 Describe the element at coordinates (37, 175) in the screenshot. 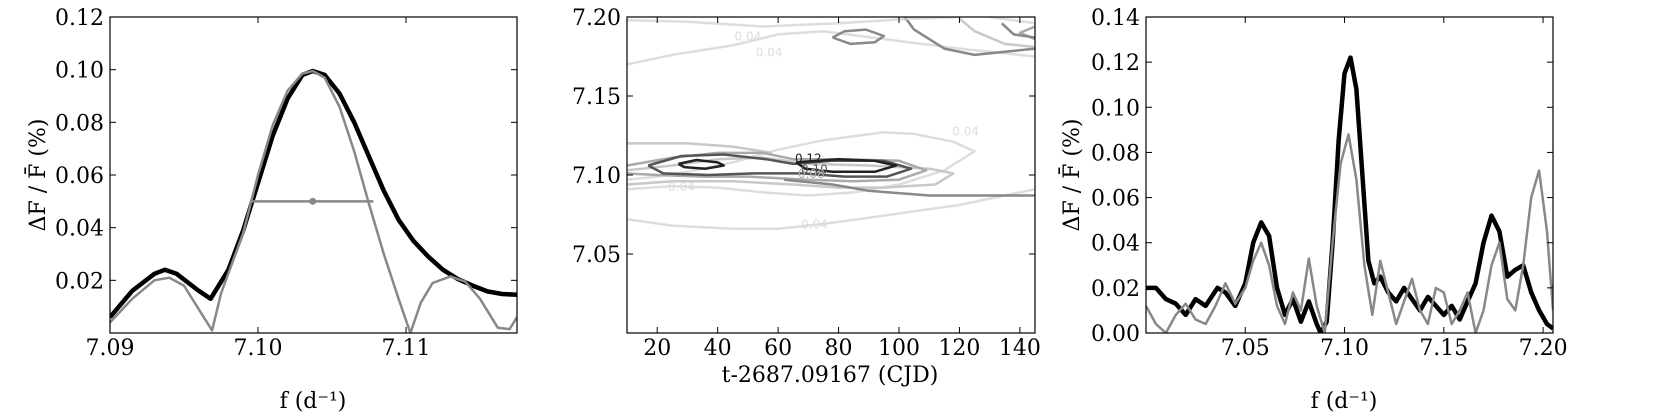

I see `chart1-ylabel: ΔF / F̄ (%)` at that location.